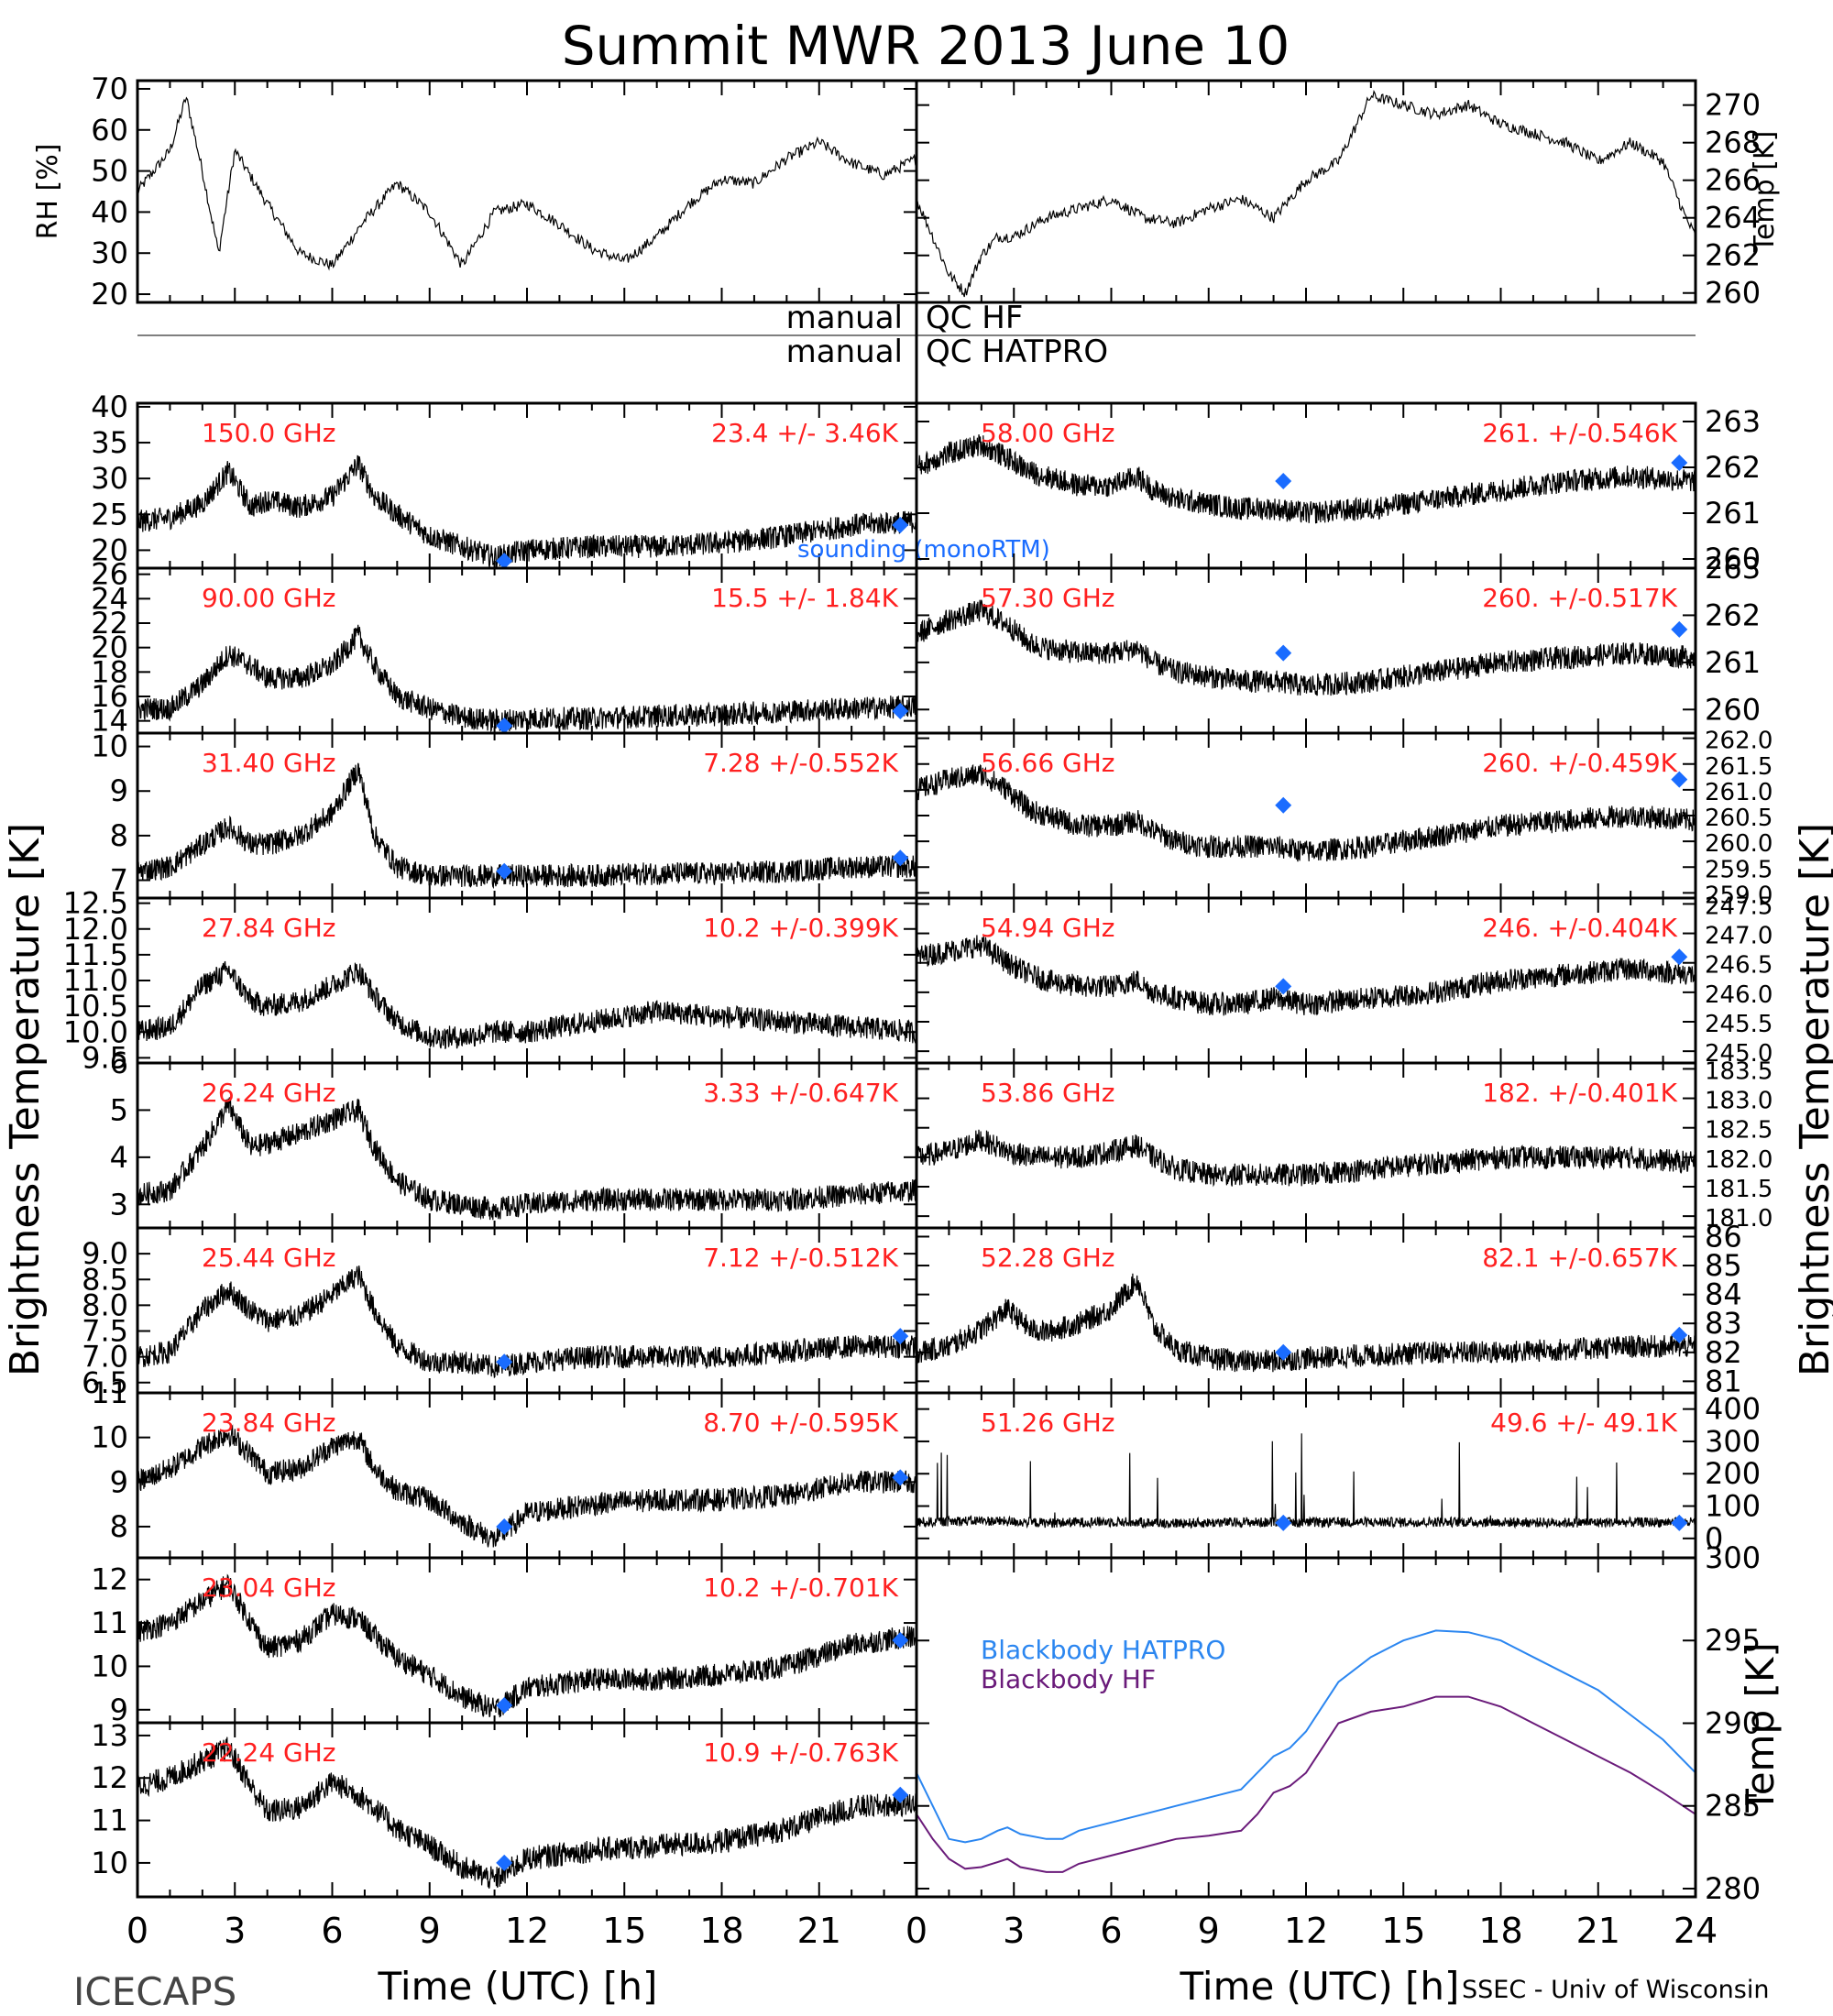 Image resolution: width=1833 pixels, height=2016 pixels. Describe the element at coordinates (109, 130) in the screenshot. I see `y-tick-label: 60` at that location.